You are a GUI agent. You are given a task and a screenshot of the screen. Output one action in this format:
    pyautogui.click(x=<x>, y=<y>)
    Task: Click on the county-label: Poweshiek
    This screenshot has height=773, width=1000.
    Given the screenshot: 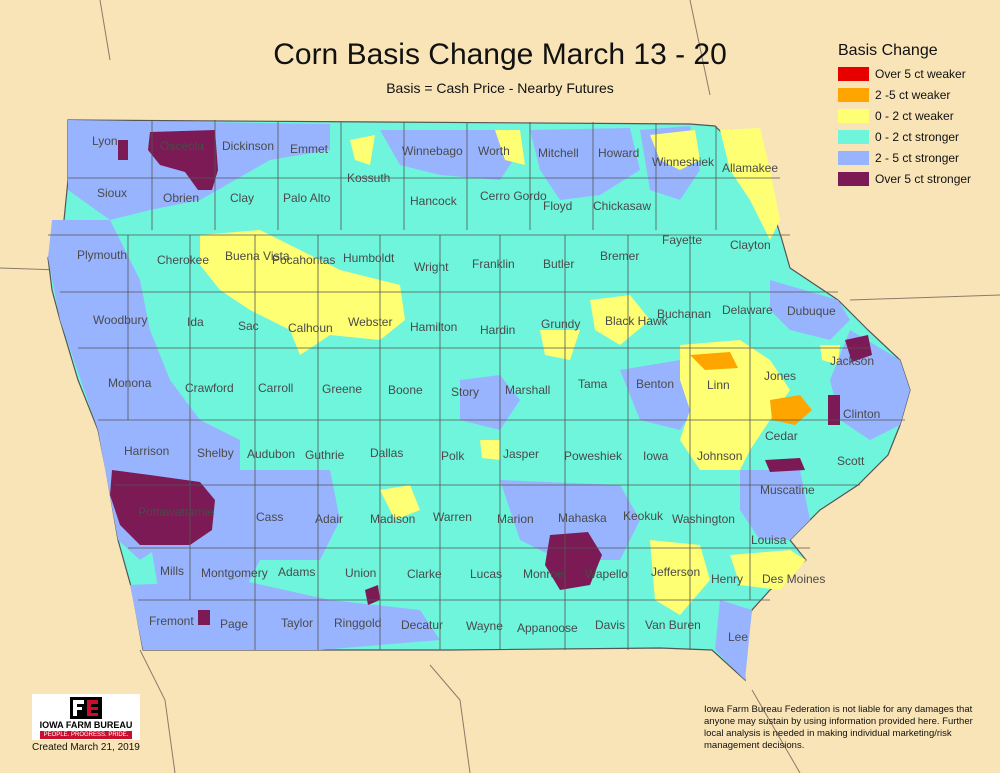 What is the action you would take?
    pyautogui.click(x=593, y=456)
    